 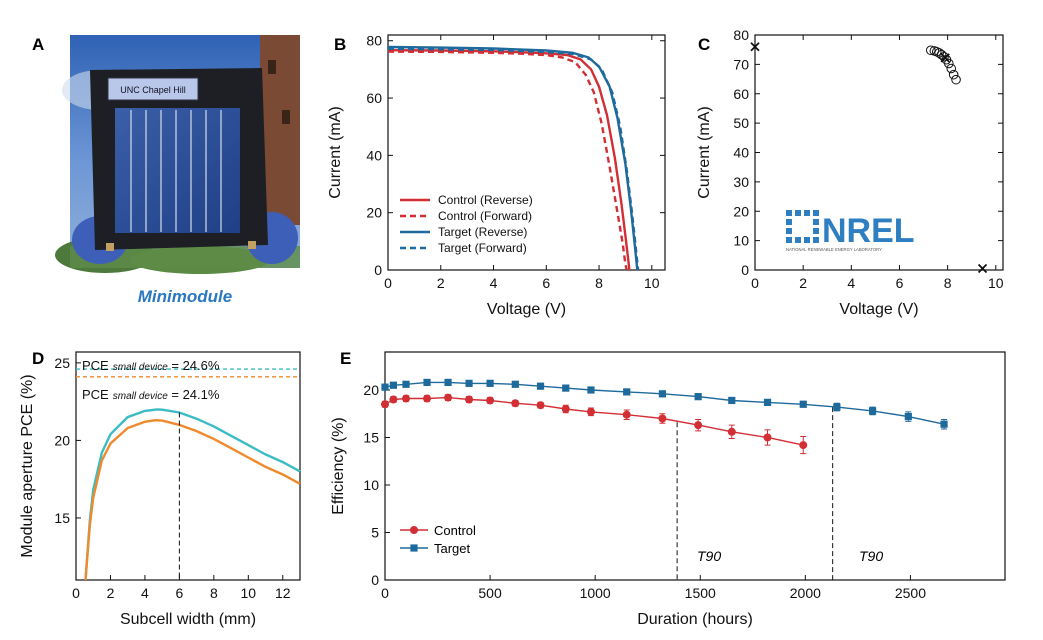 What do you see at coordinates (485, 200) in the screenshot?
I see `legend-label-0: Control (Reverse)` at bounding box center [485, 200].